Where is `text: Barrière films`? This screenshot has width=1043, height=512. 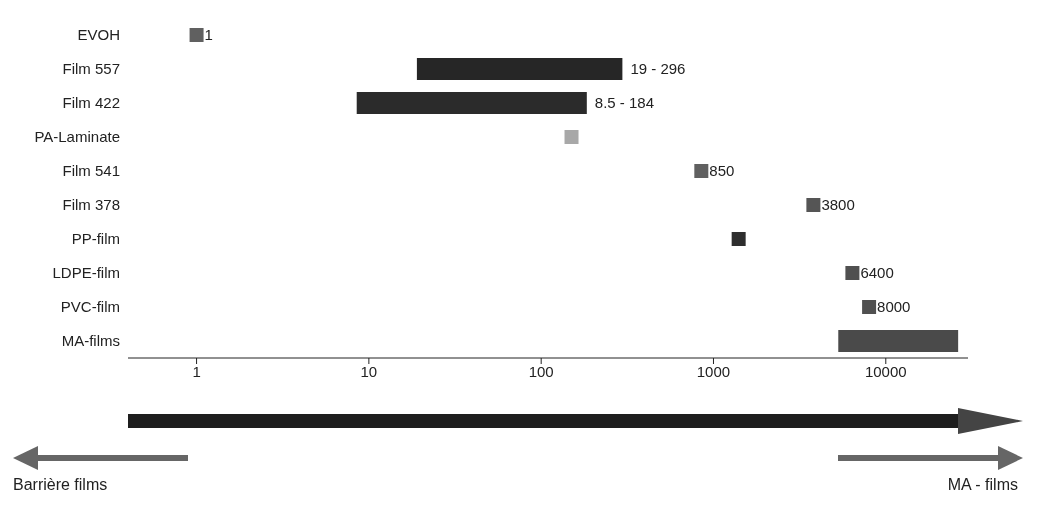
text: Barrière films is located at coordinates (60, 484).